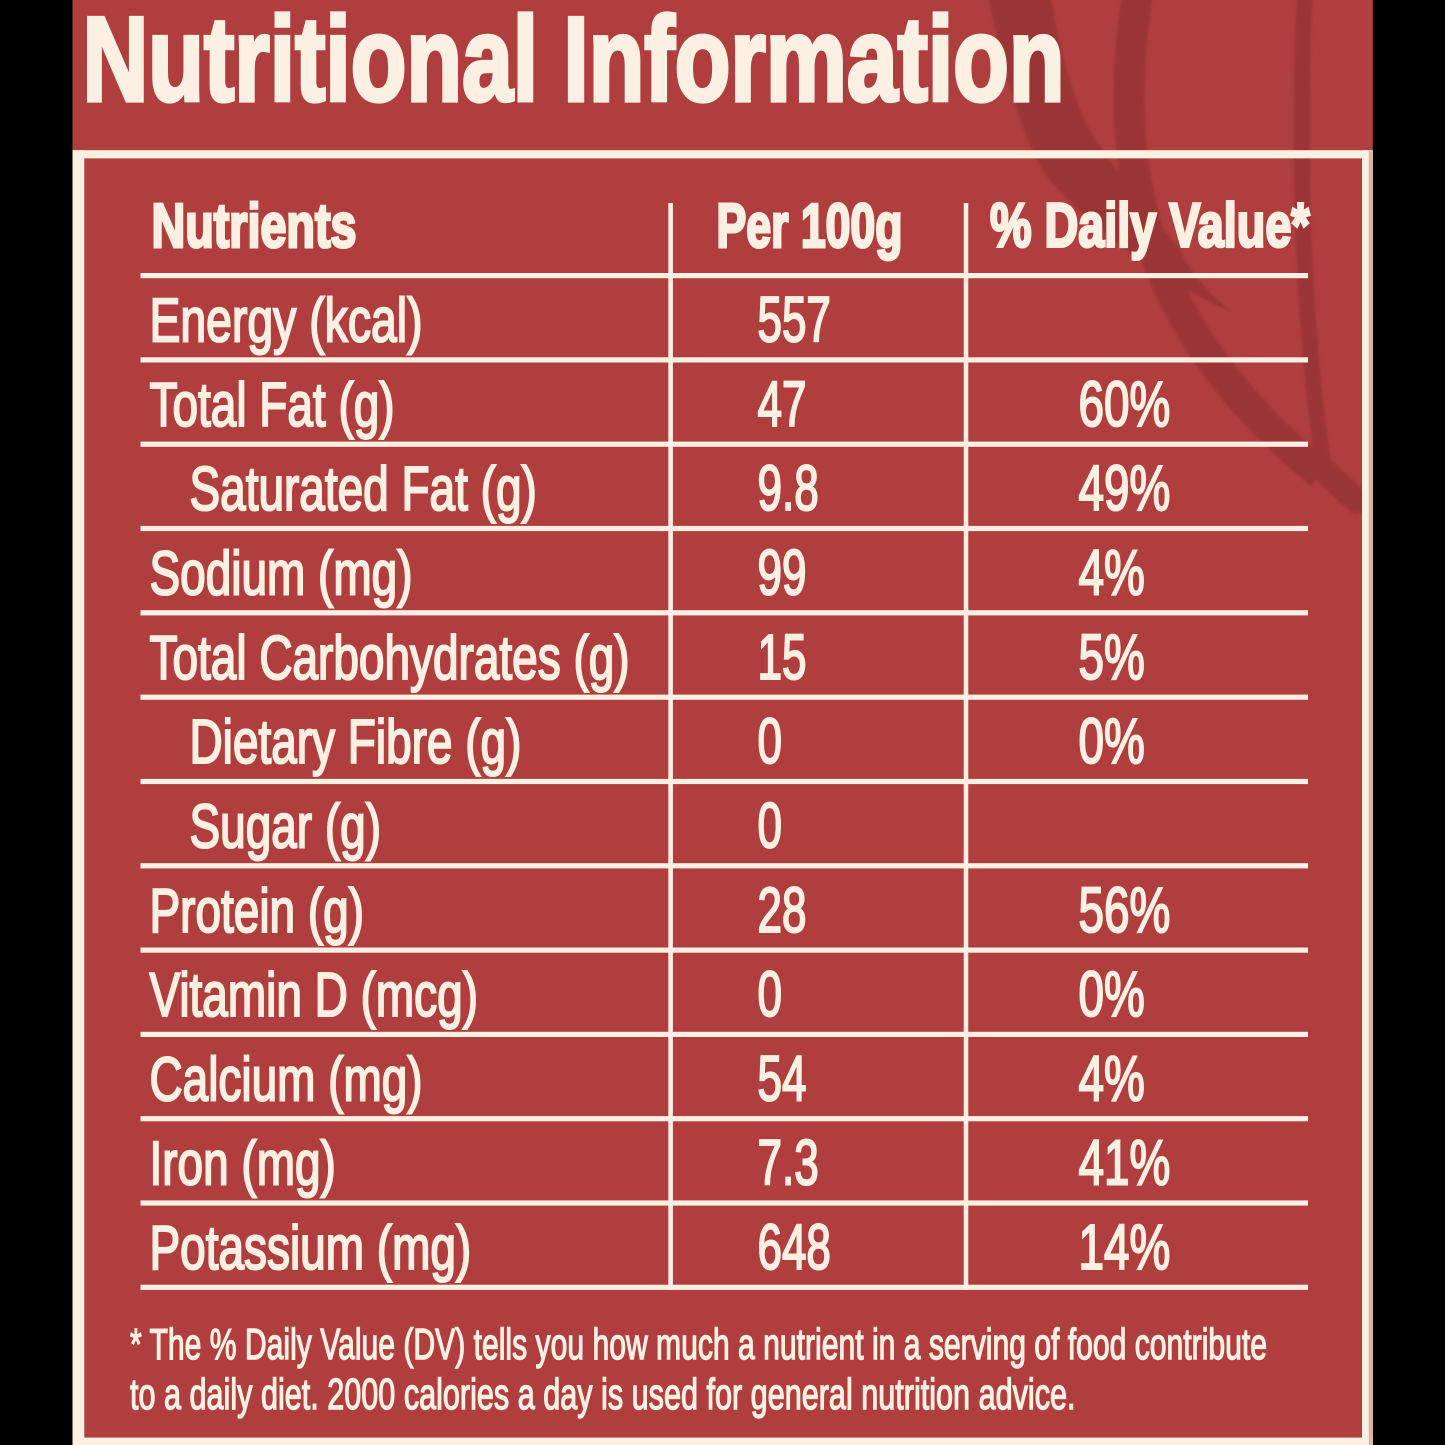 The width and height of the screenshot is (1445, 1445). Describe the element at coordinates (1150, 226) in the screenshot. I see `svg-text: % Daily Value*` at that location.